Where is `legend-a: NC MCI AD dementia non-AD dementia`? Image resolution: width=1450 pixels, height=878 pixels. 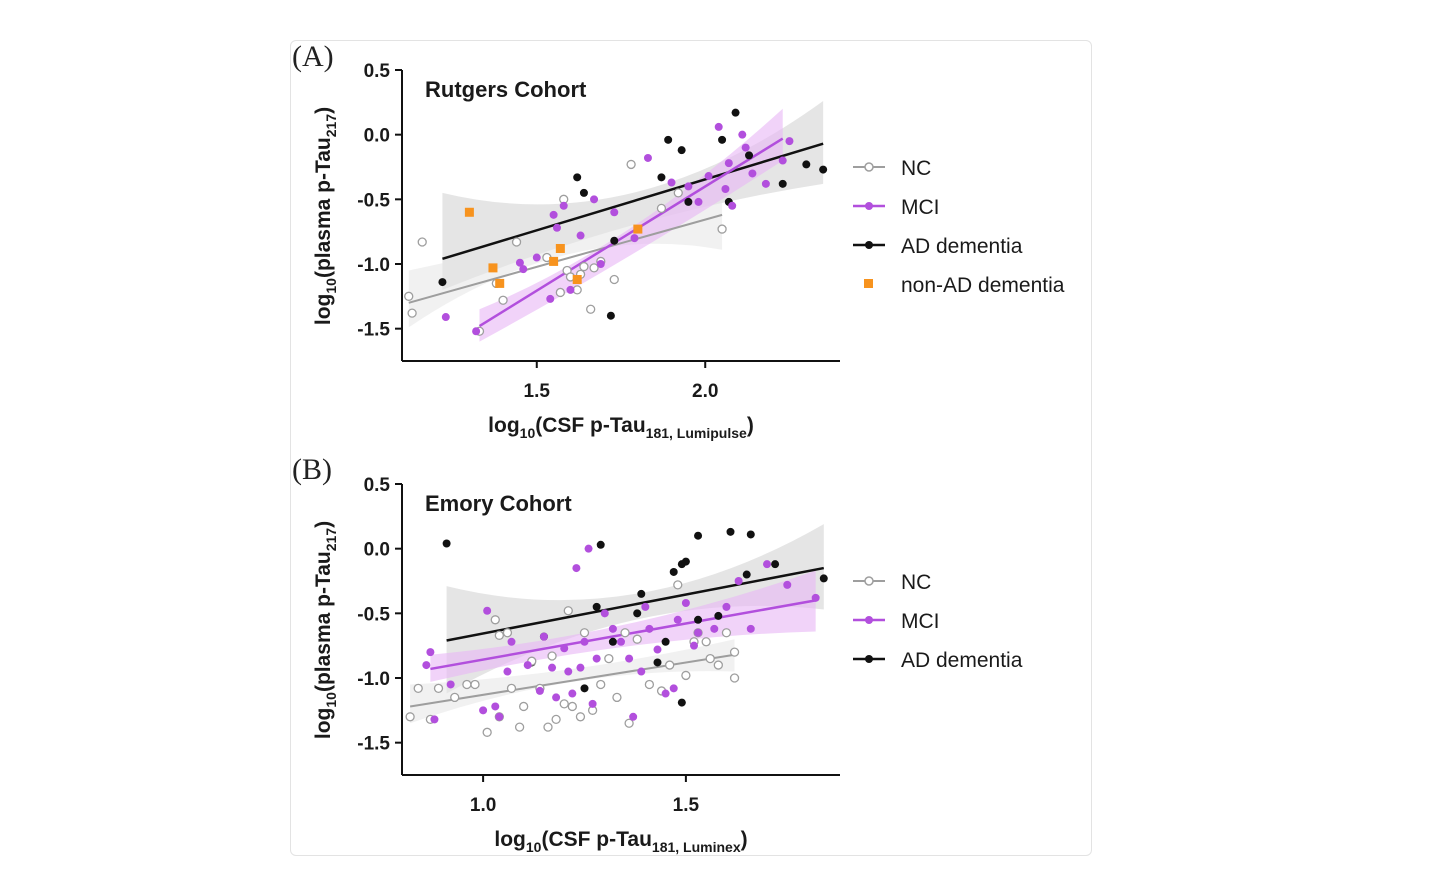 legend-a: NC MCI AD dementia non-AD dementia is located at coordinates (959, 227).